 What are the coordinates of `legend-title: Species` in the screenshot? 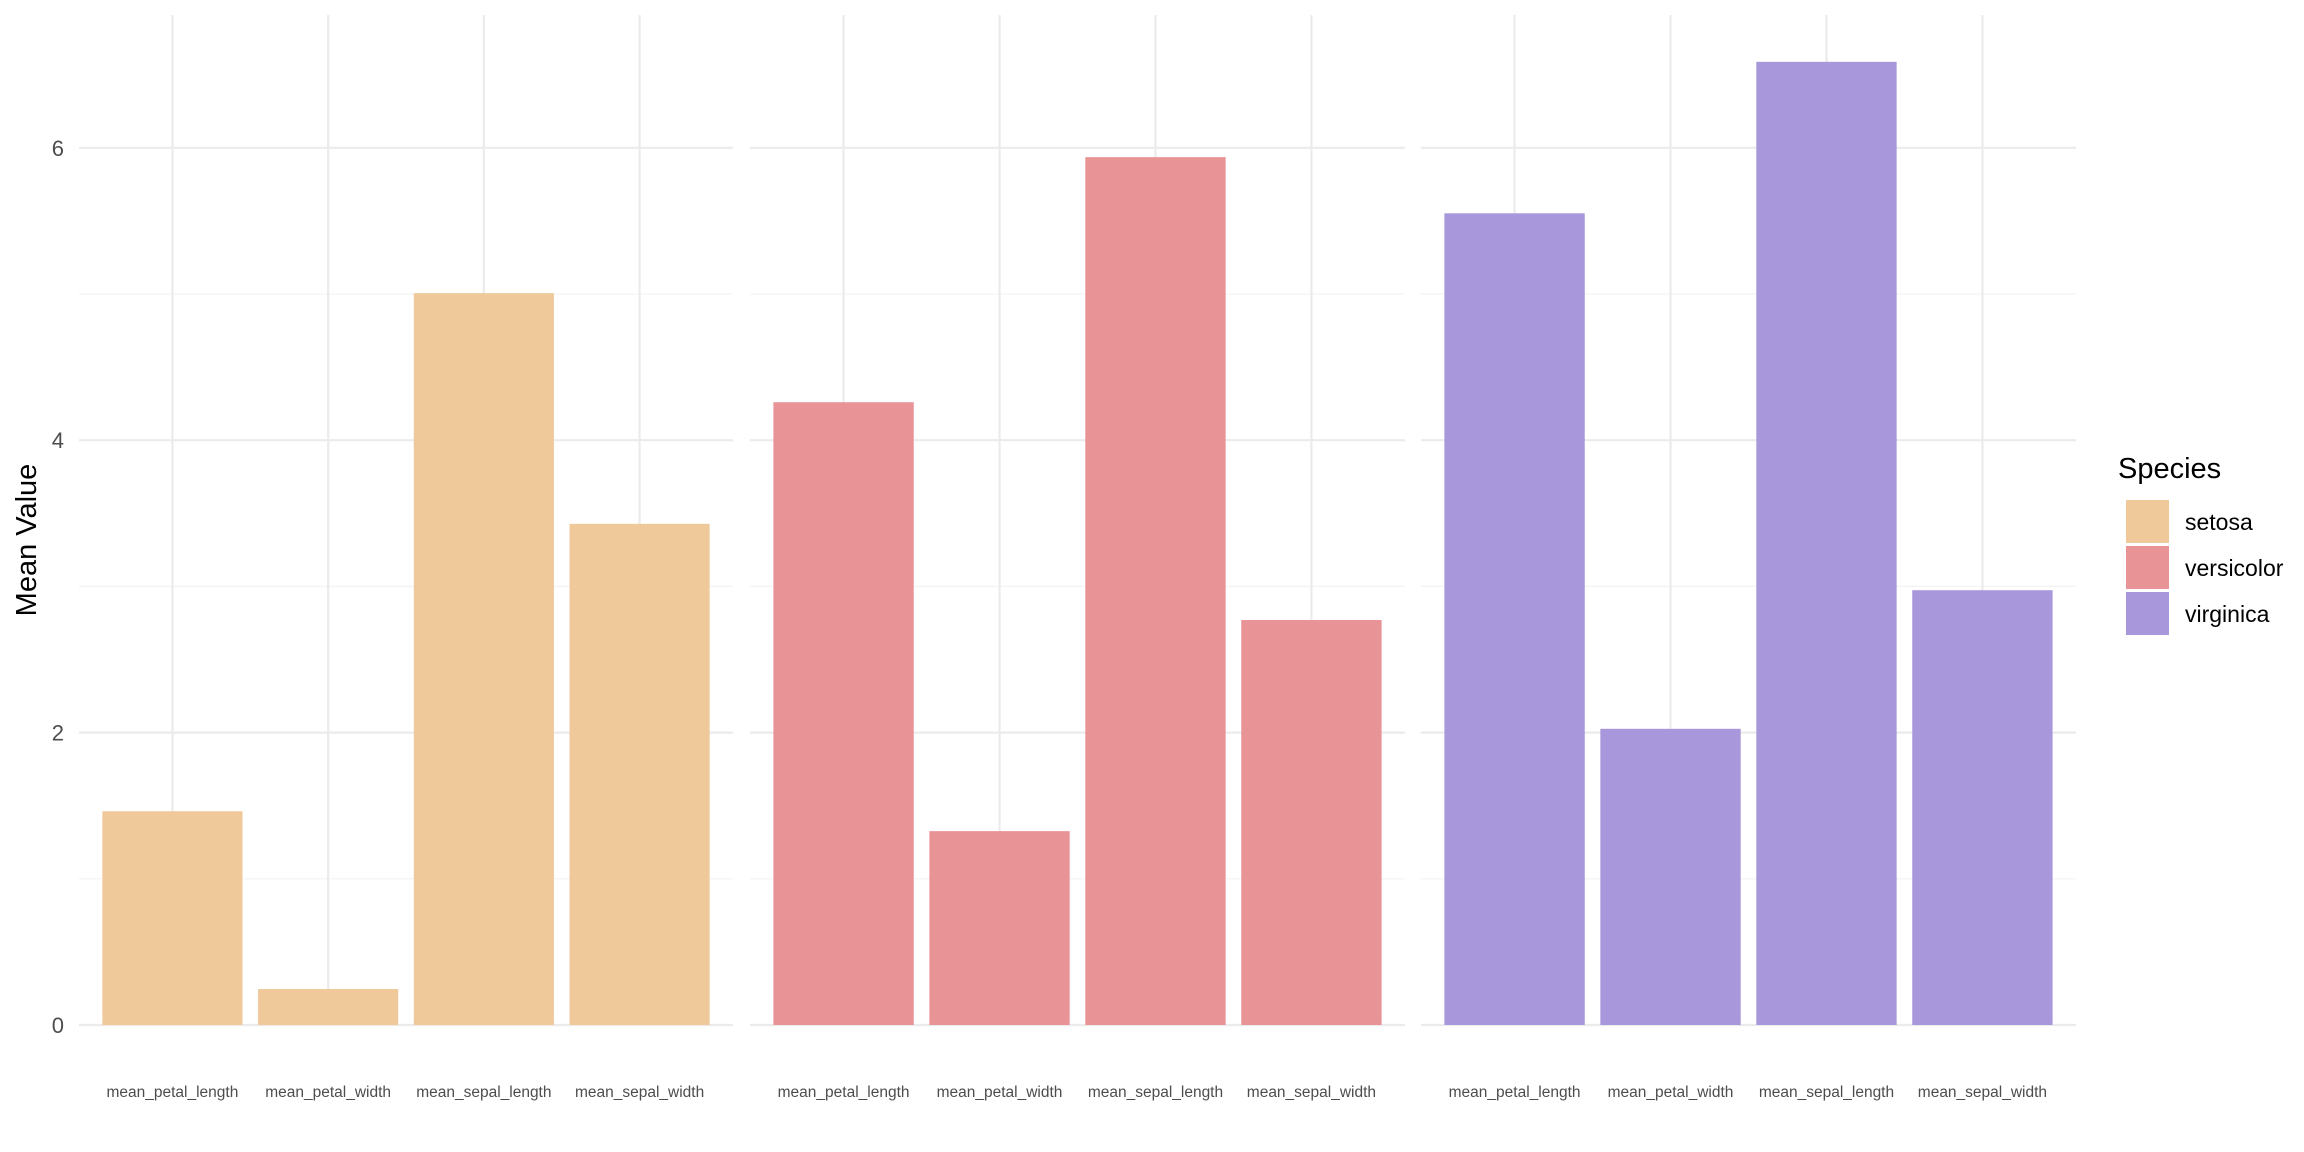 It's located at (2169, 469).